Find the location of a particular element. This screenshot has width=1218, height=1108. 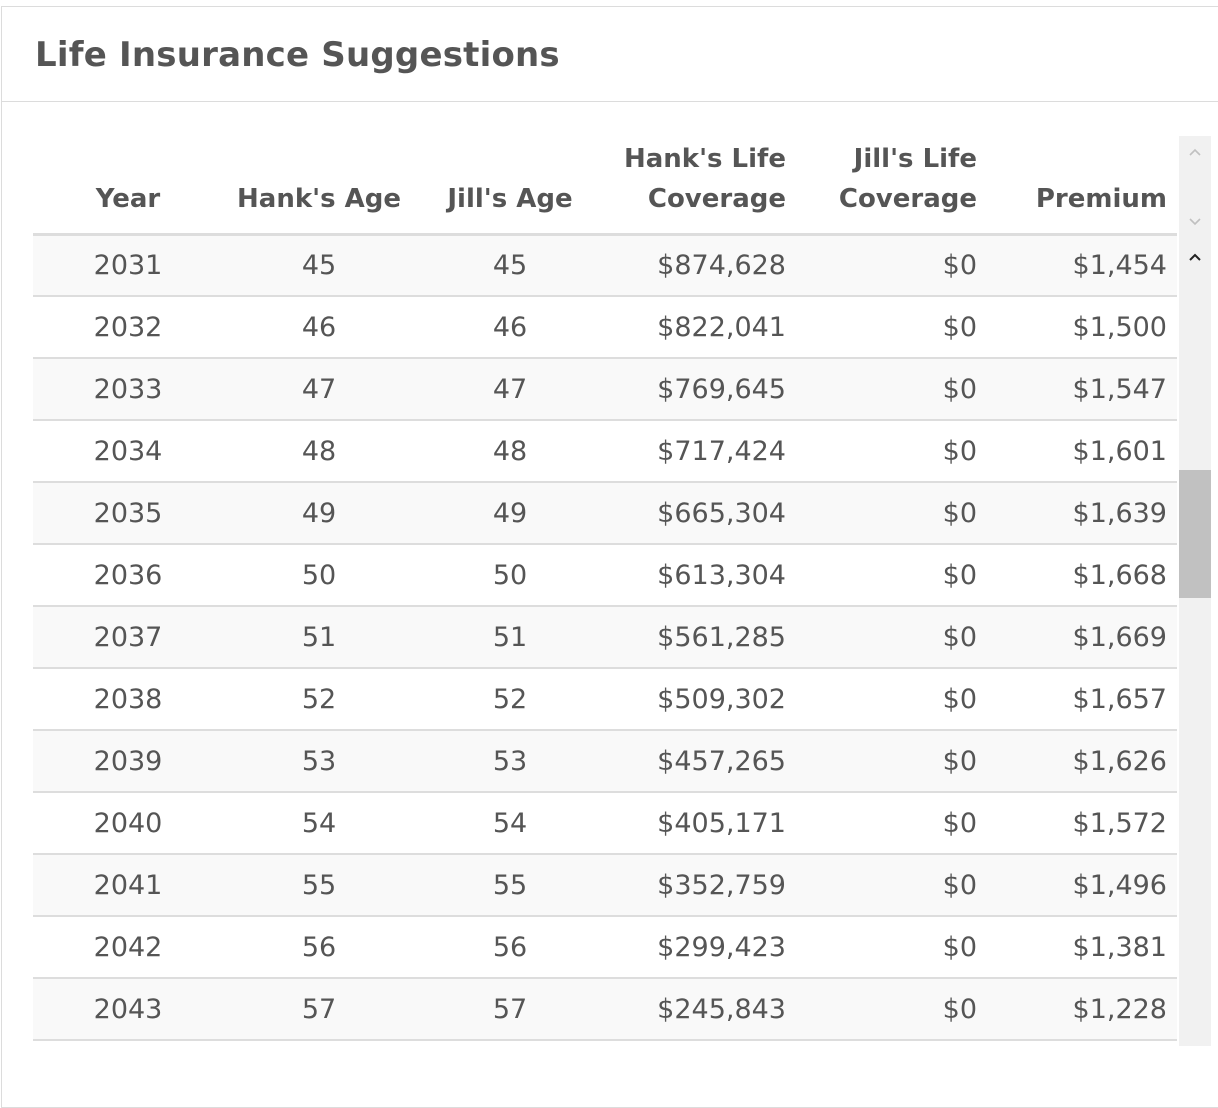

cell-jills-age: 52 is located at coordinates (510, 699).